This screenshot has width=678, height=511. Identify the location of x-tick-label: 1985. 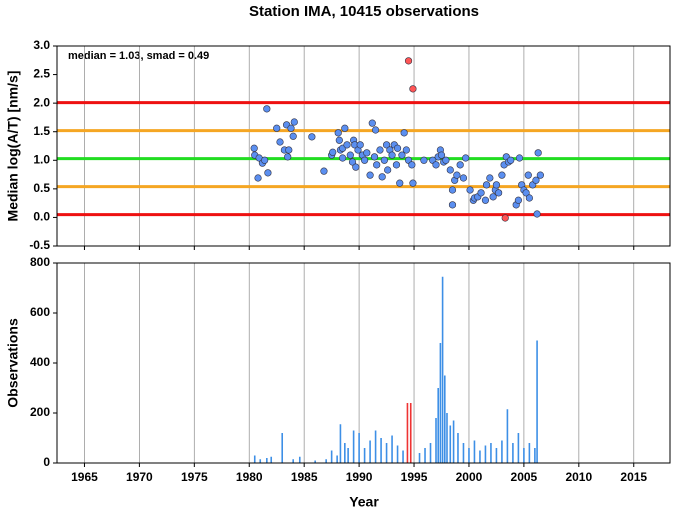
(304, 477).